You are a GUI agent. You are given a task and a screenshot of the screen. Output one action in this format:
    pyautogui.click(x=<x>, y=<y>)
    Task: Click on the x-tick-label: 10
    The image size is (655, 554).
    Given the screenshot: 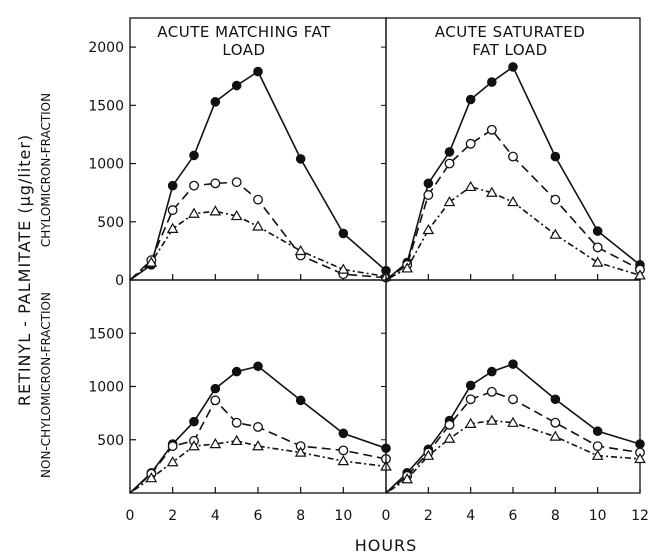 What is the action you would take?
    pyautogui.click(x=598, y=516)
    